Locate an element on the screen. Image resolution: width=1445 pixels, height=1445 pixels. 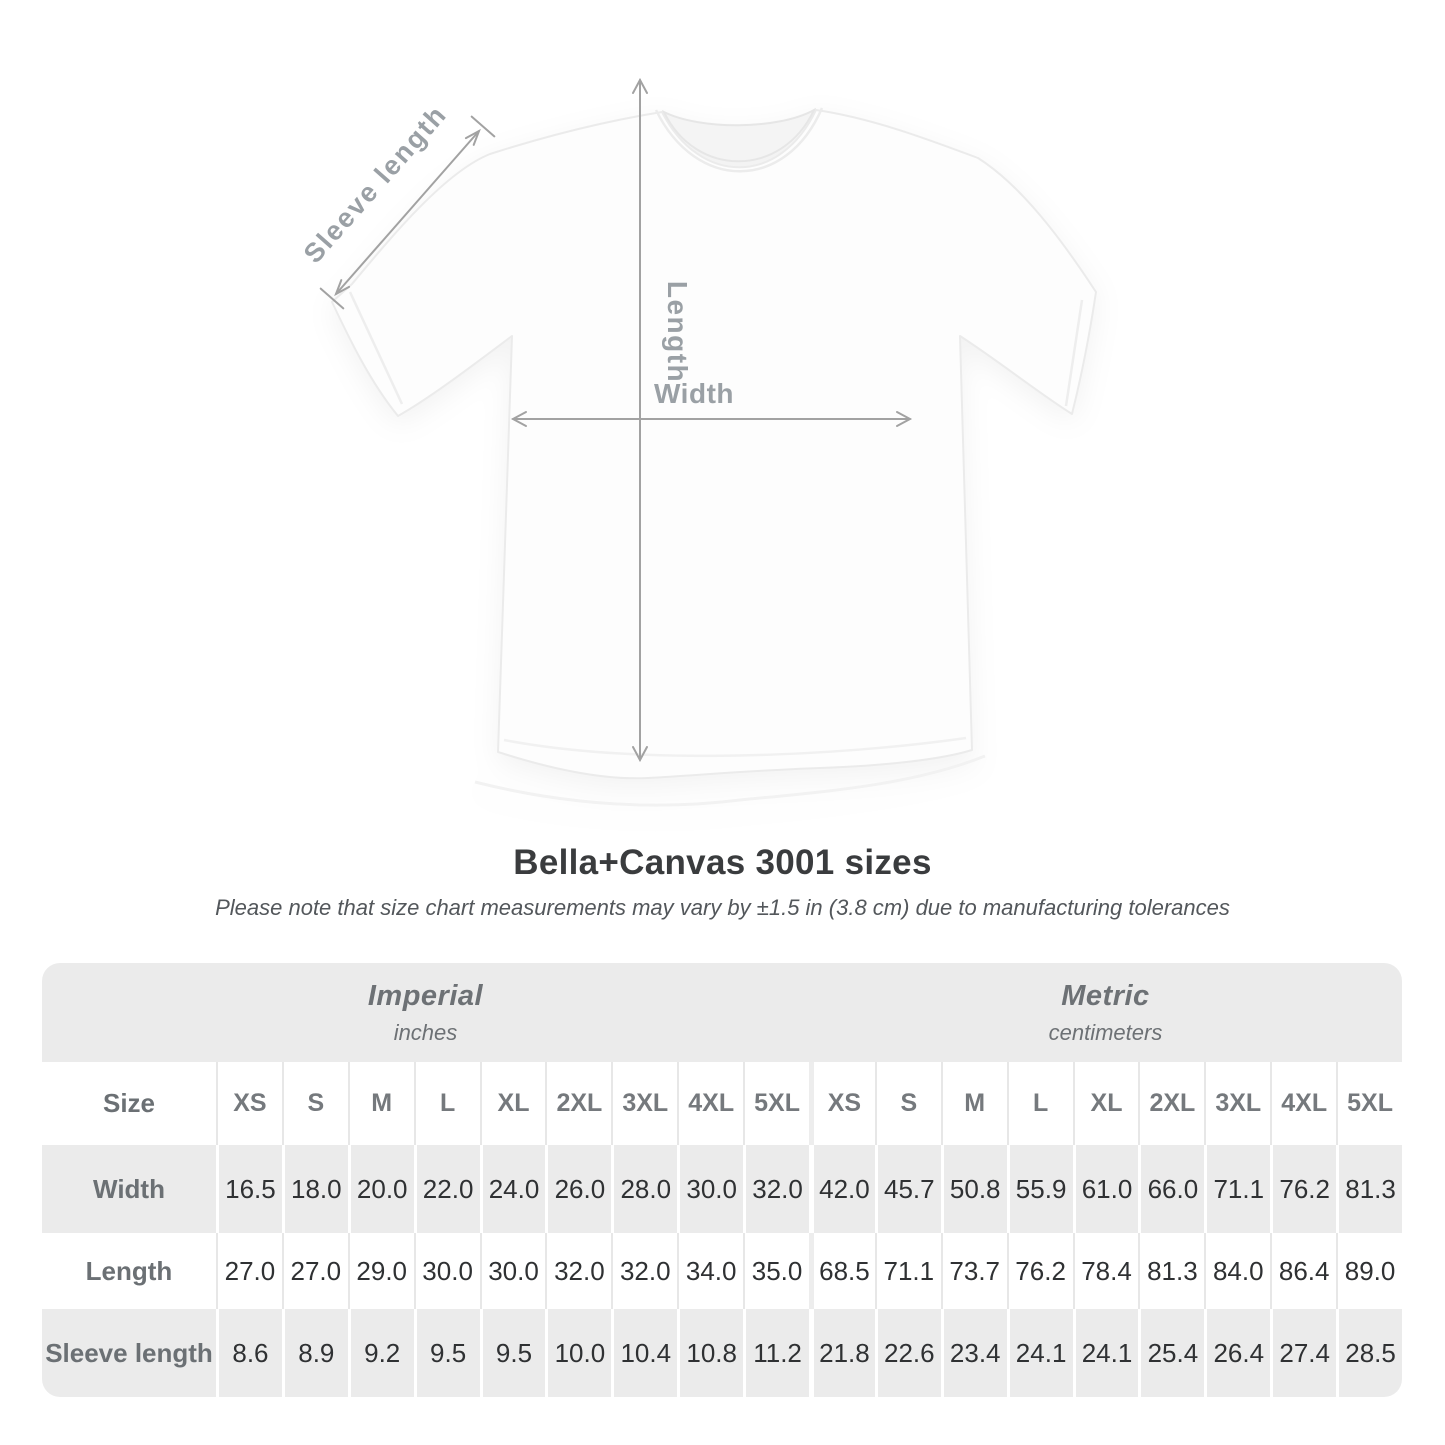
value-sleeve-length-metric: 26.4 is located at coordinates (1237, 1353).